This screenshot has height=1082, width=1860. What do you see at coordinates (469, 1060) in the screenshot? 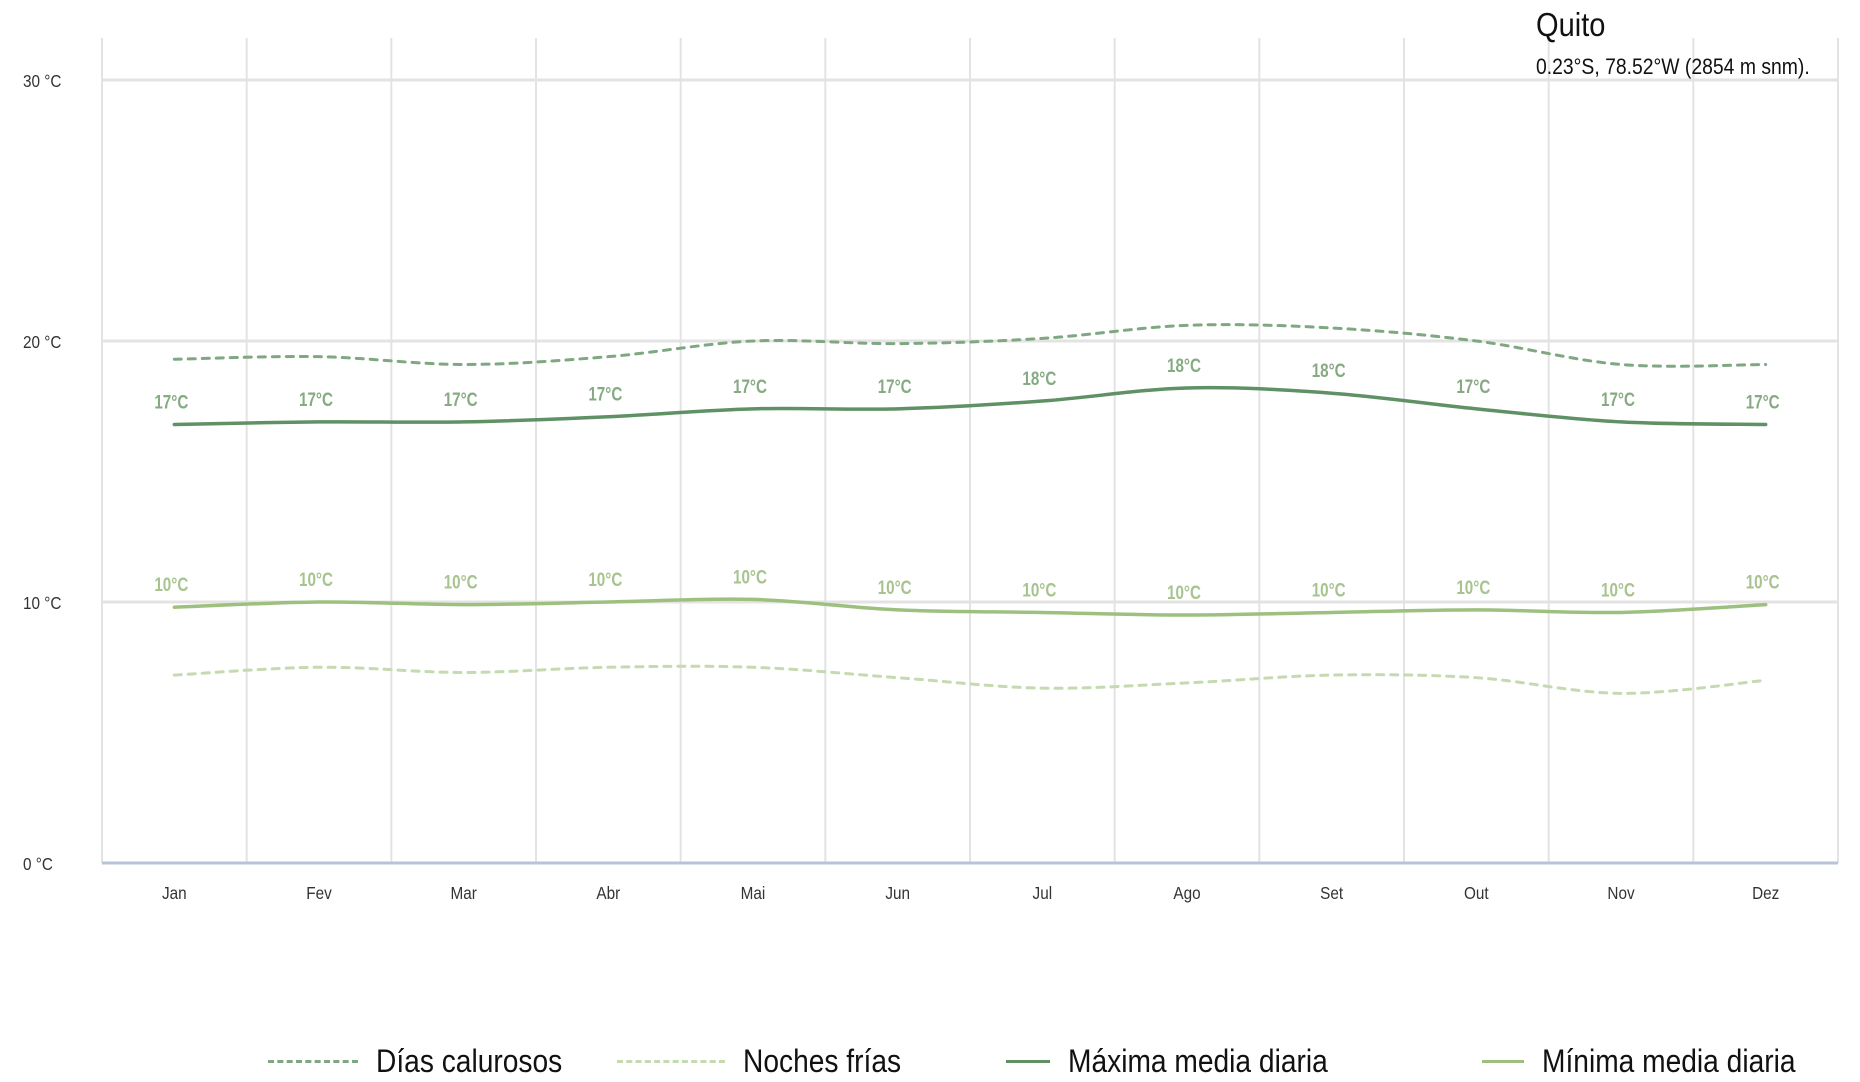
I see `legend-label-hot-days: Días calurosos` at bounding box center [469, 1060].